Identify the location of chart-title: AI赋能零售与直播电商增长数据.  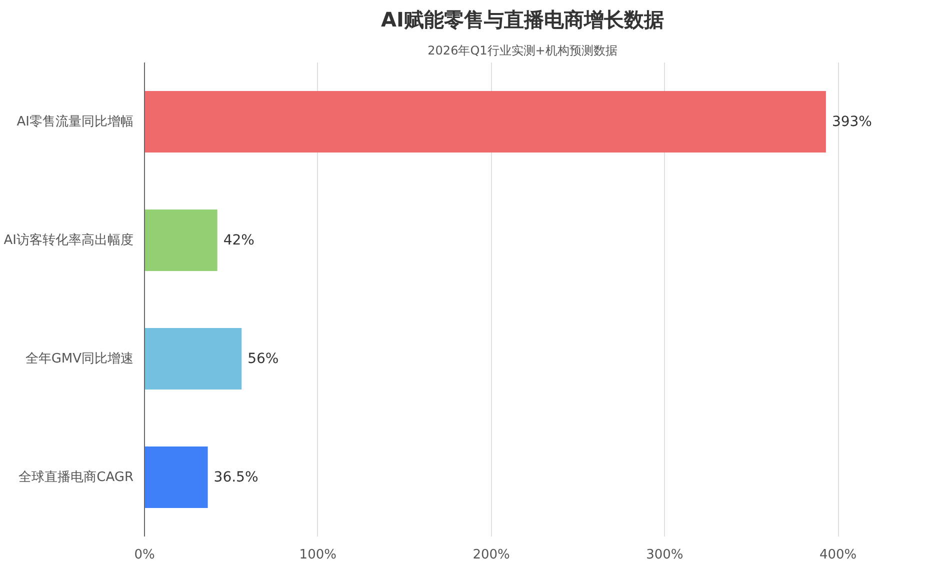
(522, 20).